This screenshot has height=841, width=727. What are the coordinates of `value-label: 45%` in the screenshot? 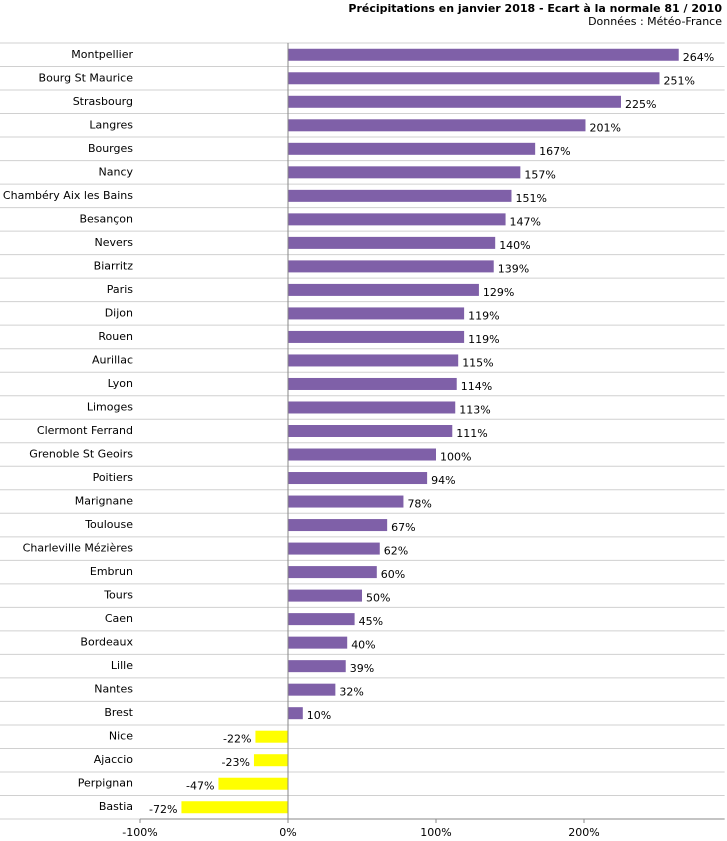 It's located at (371, 621).